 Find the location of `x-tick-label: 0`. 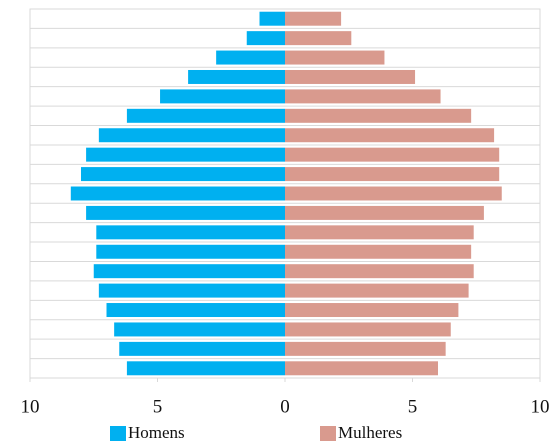

x-tick-label: 0 is located at coordinates (285, 406).